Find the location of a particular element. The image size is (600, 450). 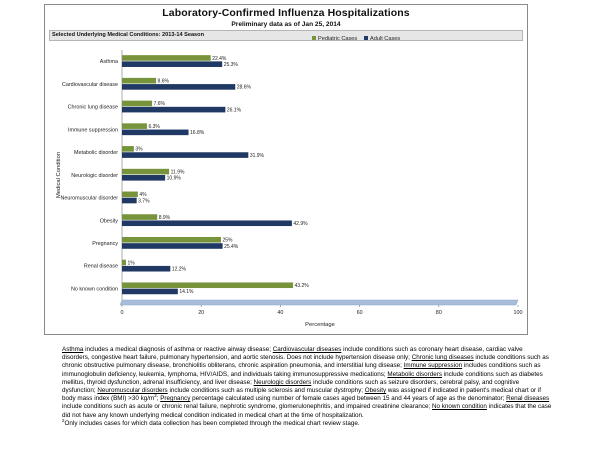

category-label: Cardiovascular disease is located at coordinates (90, 85).